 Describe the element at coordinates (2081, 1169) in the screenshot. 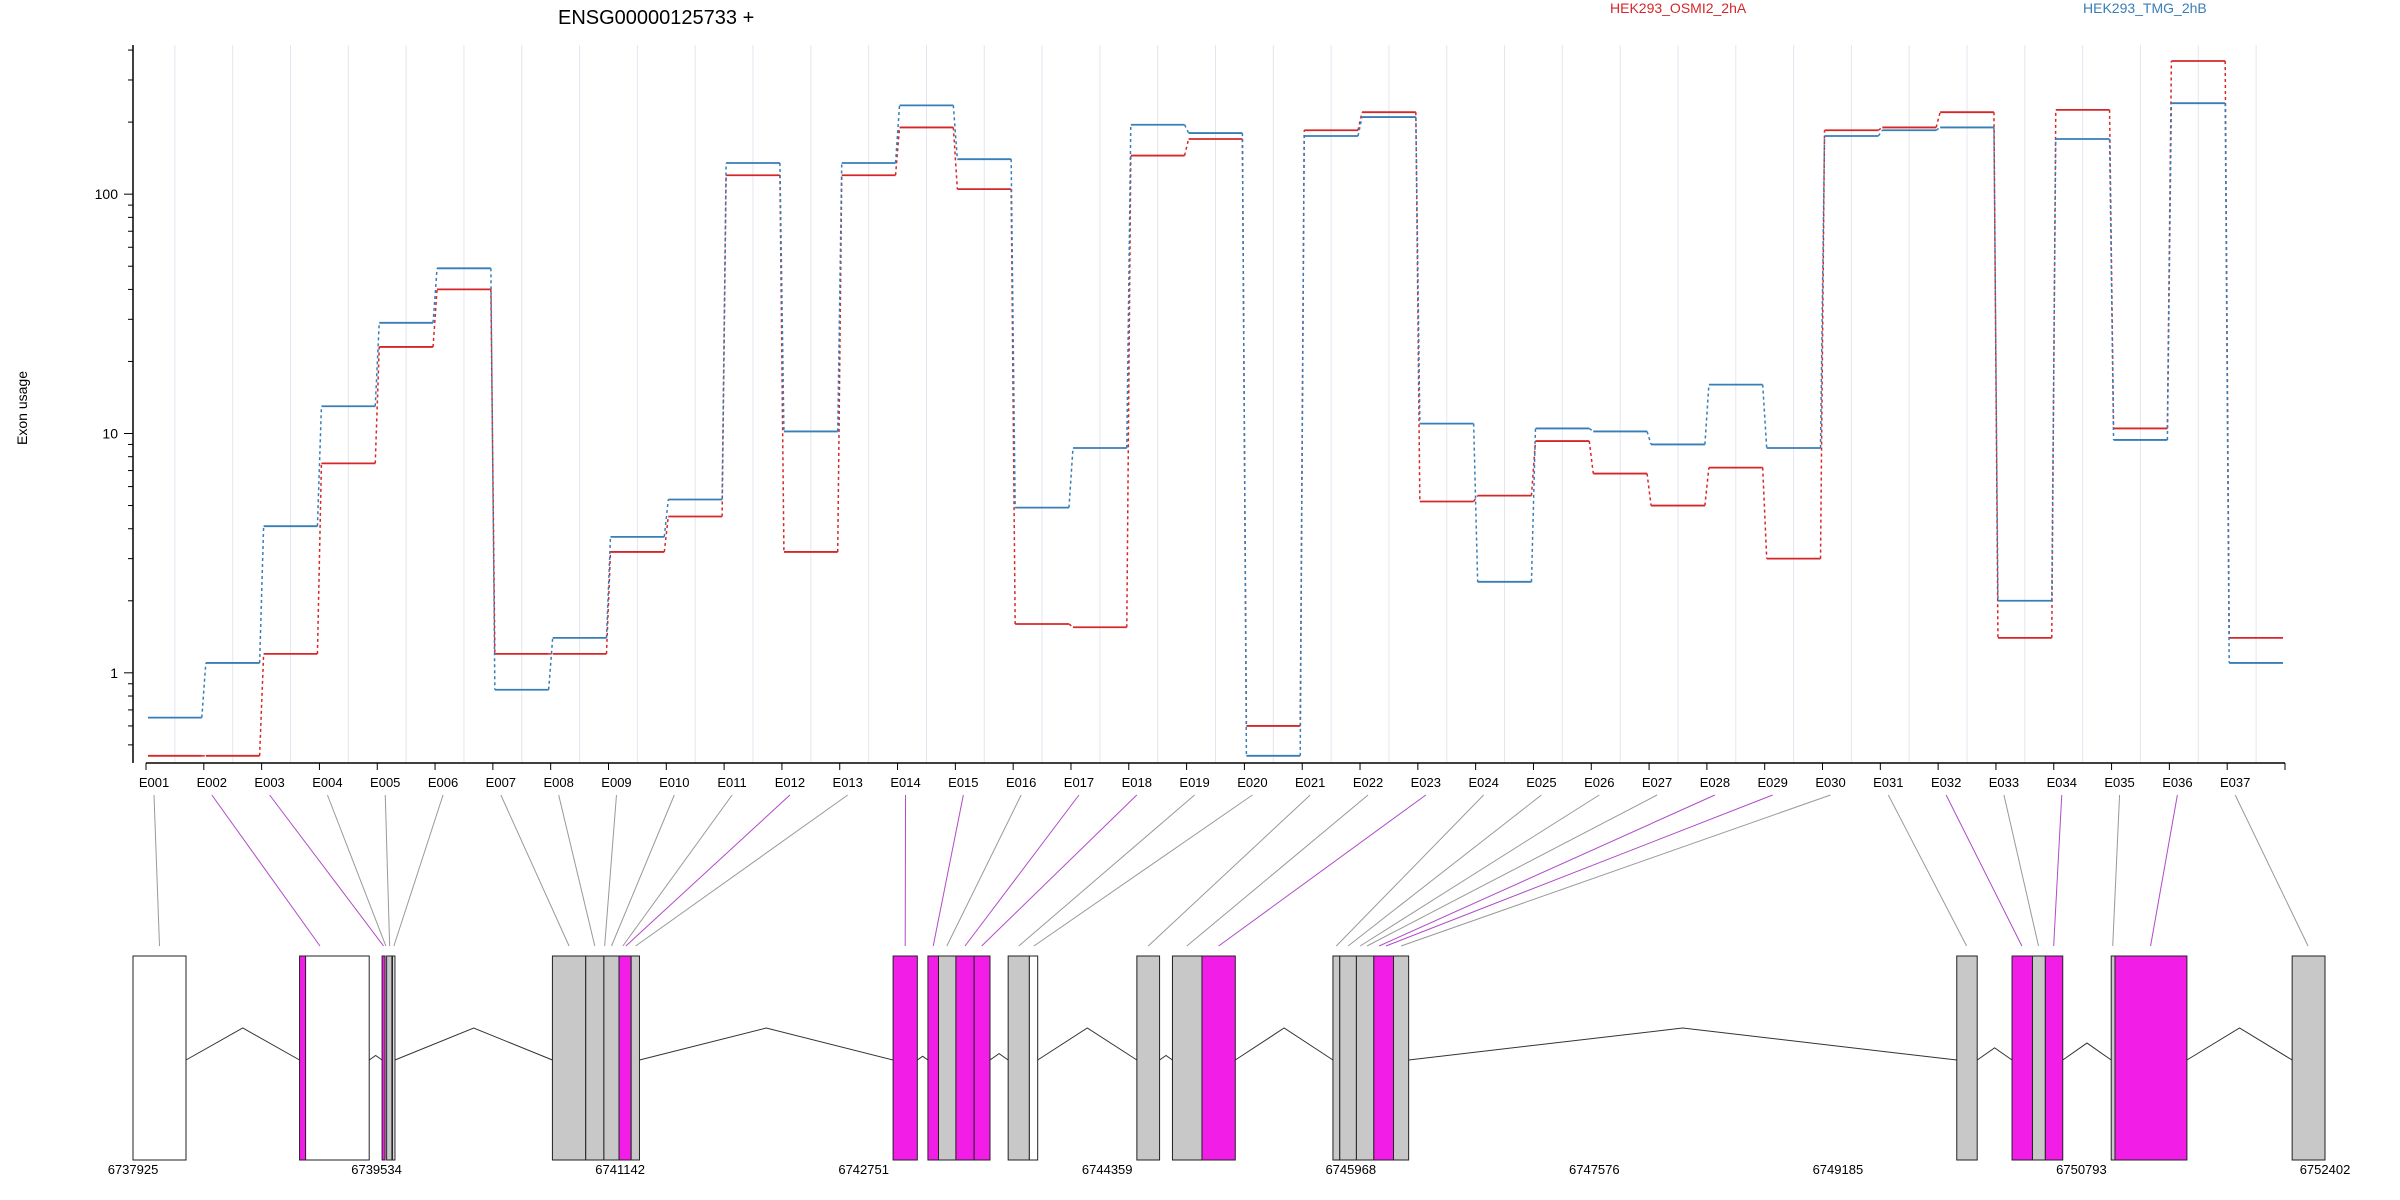

I see `coordinate-label: 6750793` at that location.